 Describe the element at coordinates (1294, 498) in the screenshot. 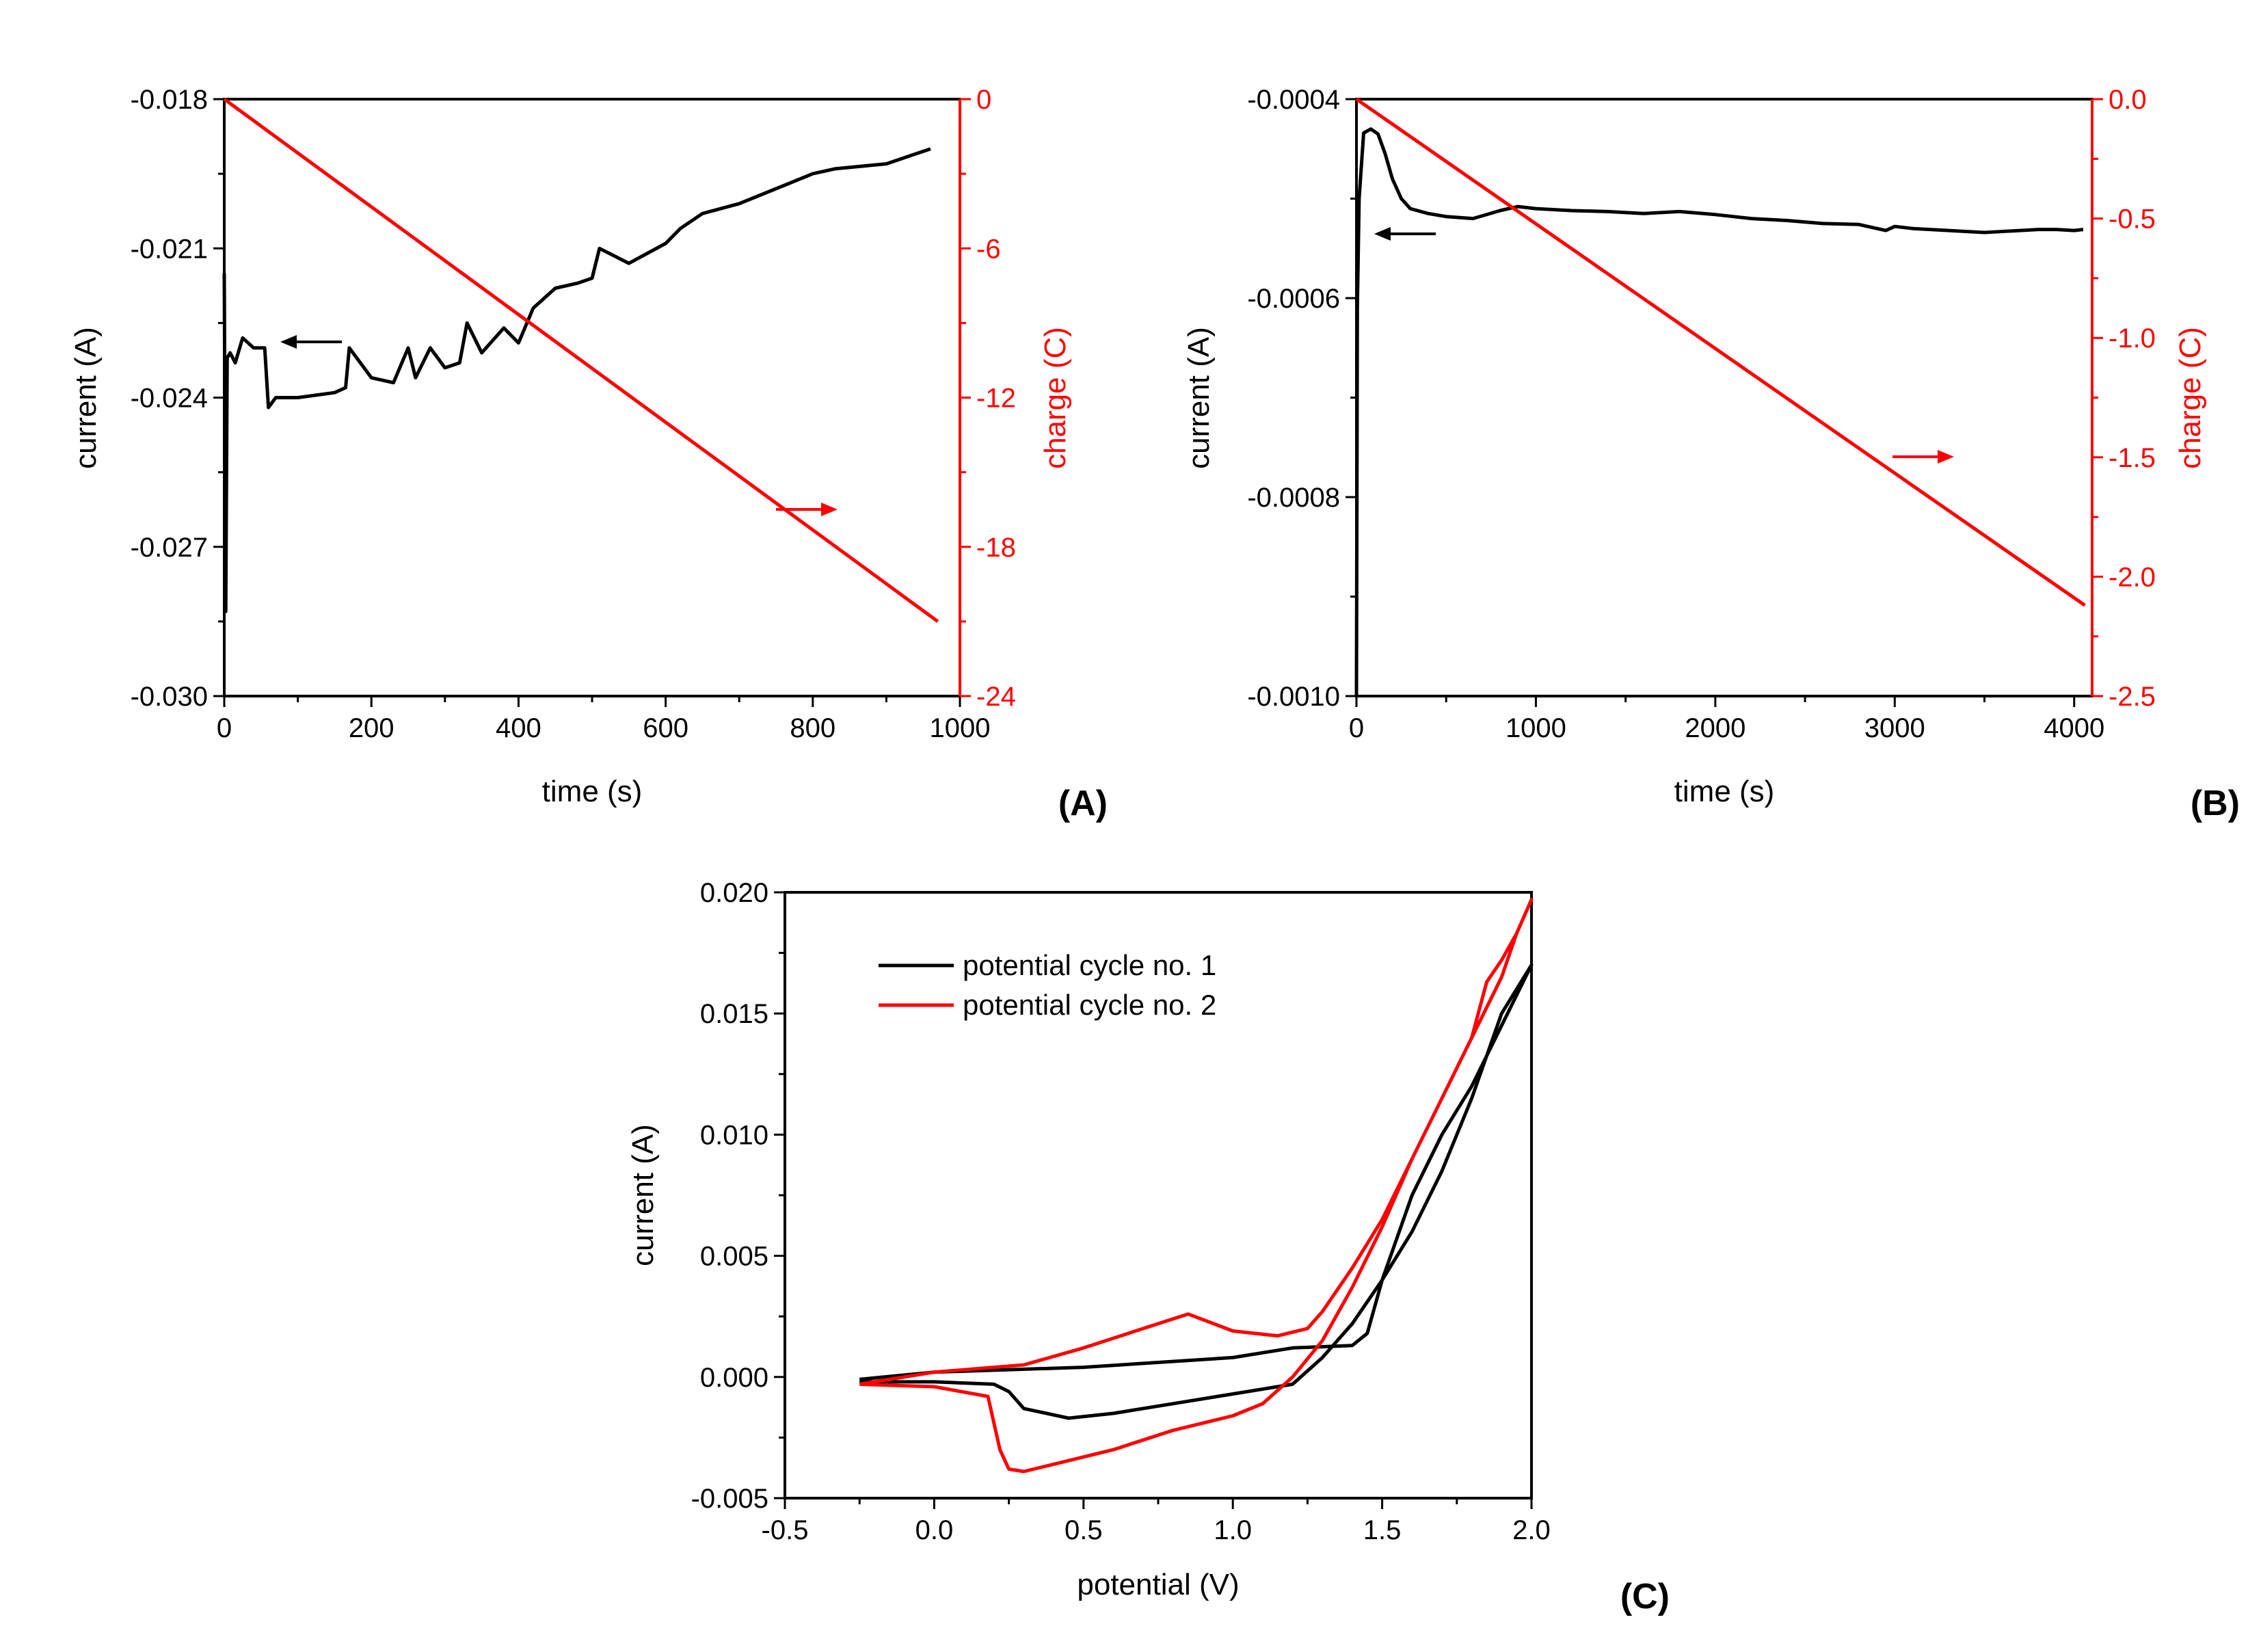

I see `y-tick-label-left: -0.0008` at that location.